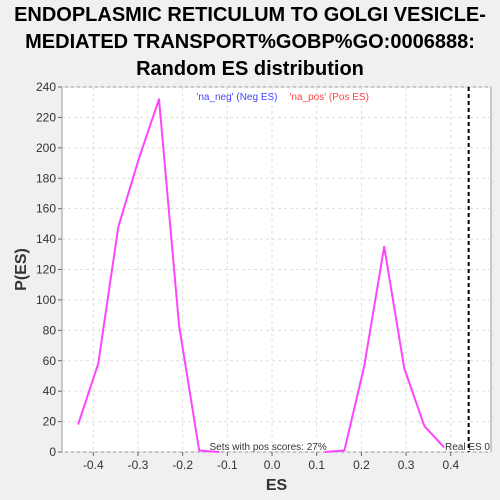 The width and height of the screenshot is (500, 500). Describe the element at coordinates (46, 239) in the screenshot. I see `y-tick-label: 140` at that location.